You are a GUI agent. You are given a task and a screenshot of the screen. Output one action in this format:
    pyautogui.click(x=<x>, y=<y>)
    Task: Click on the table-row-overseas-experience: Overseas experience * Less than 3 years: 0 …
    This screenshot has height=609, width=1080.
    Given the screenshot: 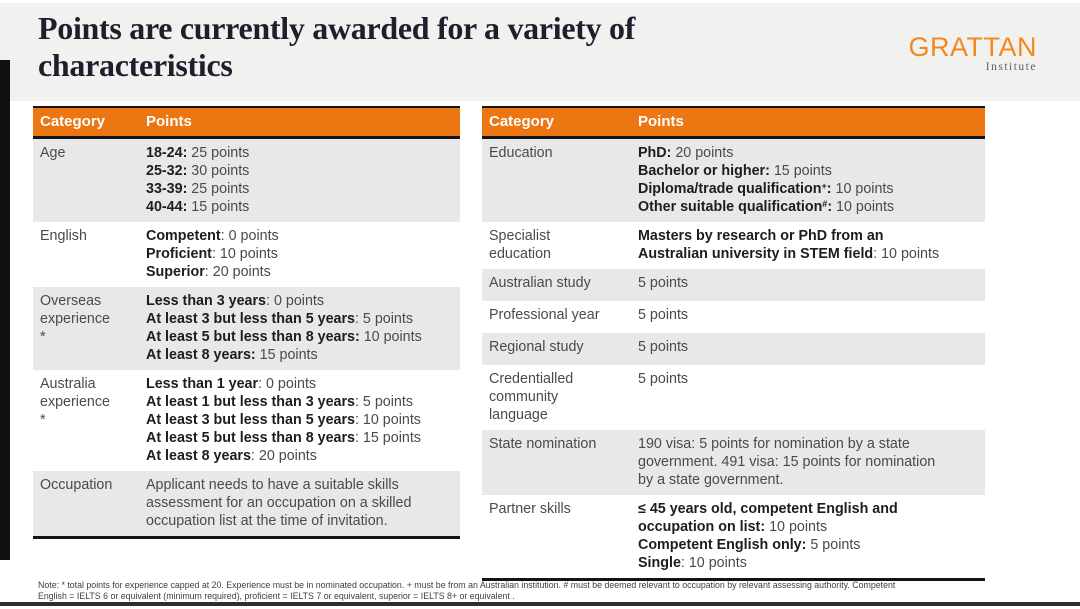 What is the action you would take?
    pyautogui.click(x=246, y=328)
    